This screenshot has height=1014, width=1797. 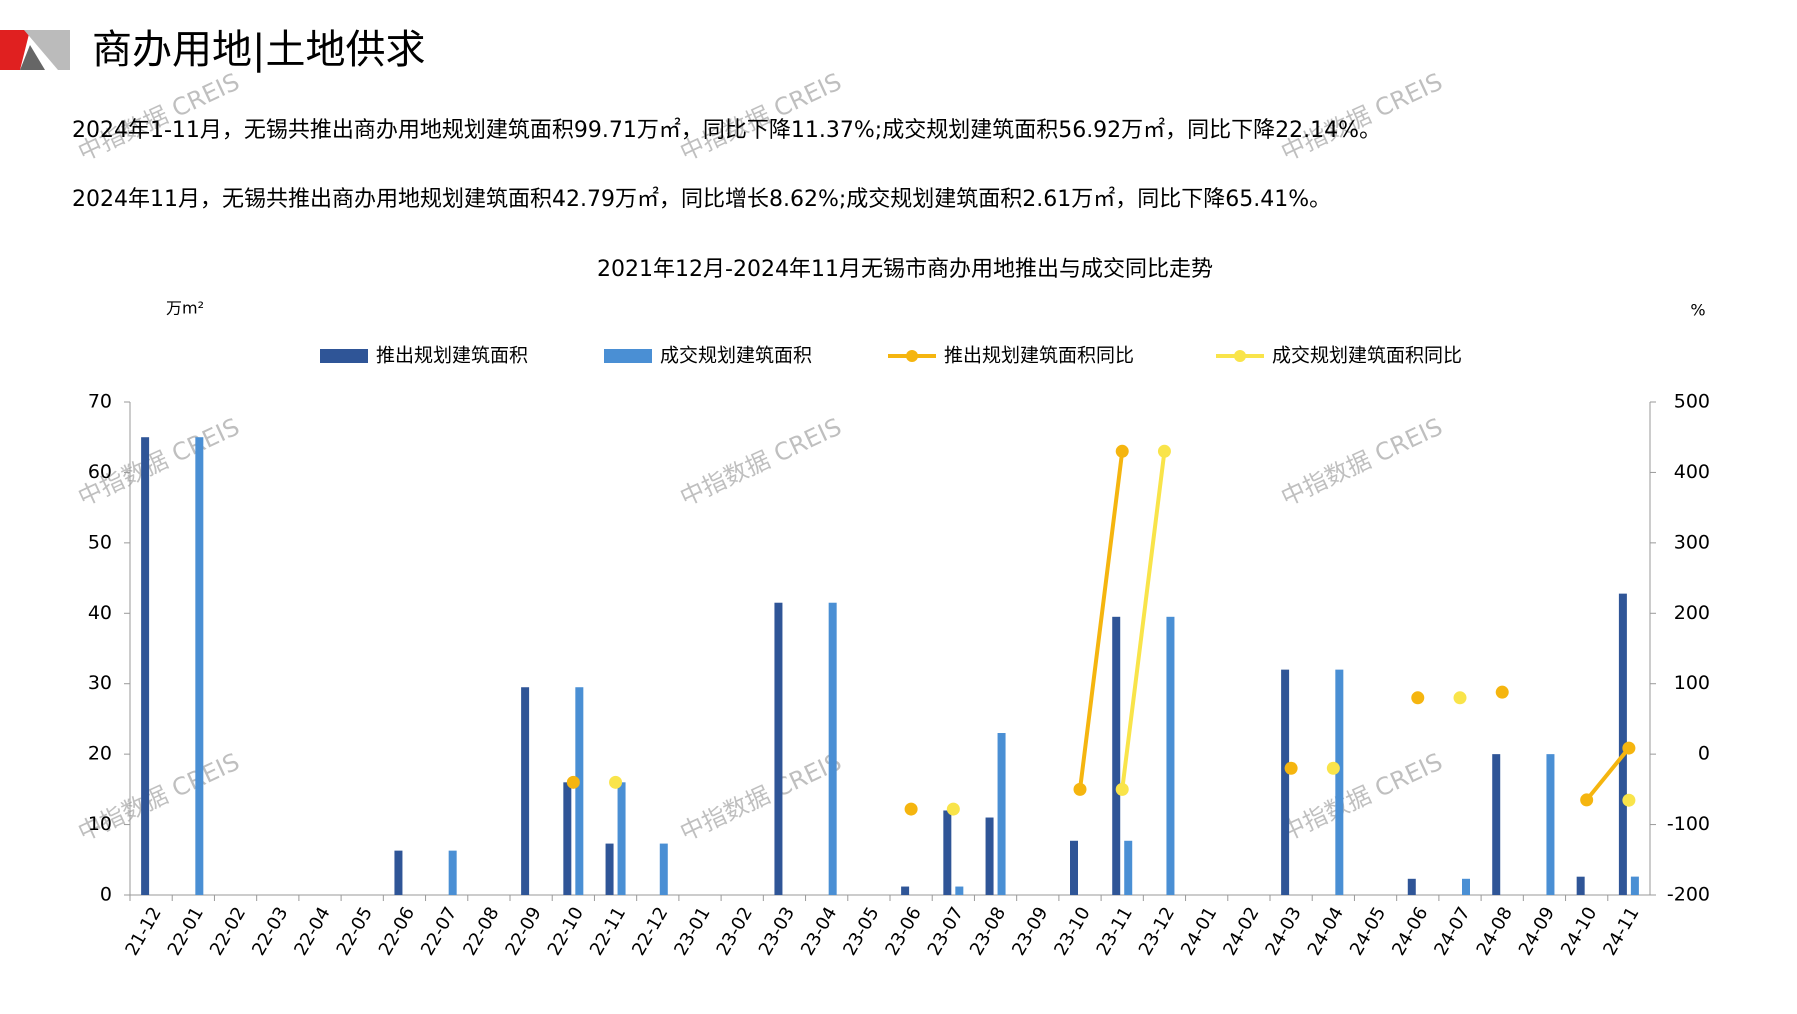 I want to click on y2-tick-label: 200, so click(x=1692, y=613).